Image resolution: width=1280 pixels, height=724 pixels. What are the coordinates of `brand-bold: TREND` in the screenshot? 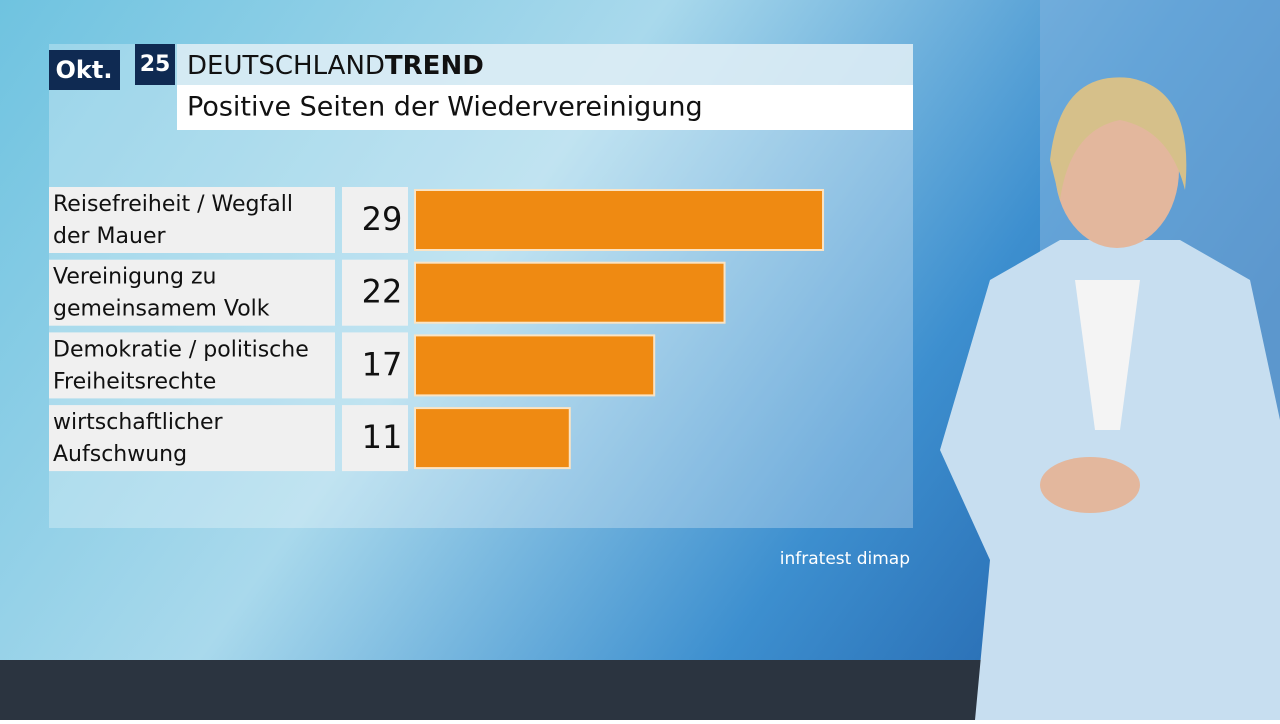 It's located at (434, 66).